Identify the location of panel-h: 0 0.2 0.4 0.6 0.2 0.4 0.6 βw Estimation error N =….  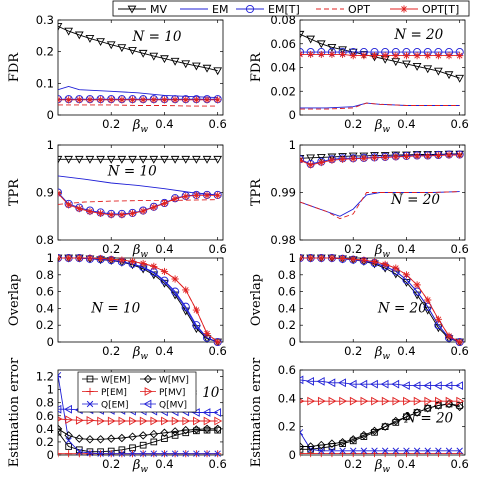
(359, 416).